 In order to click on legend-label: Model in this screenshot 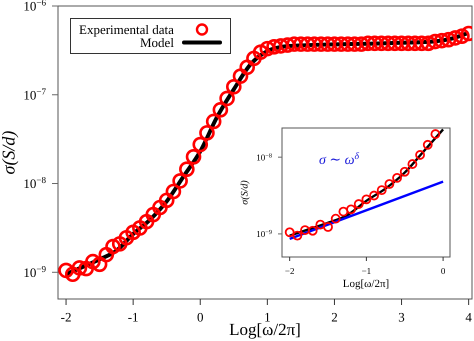, I will do `click(157, 42)`.